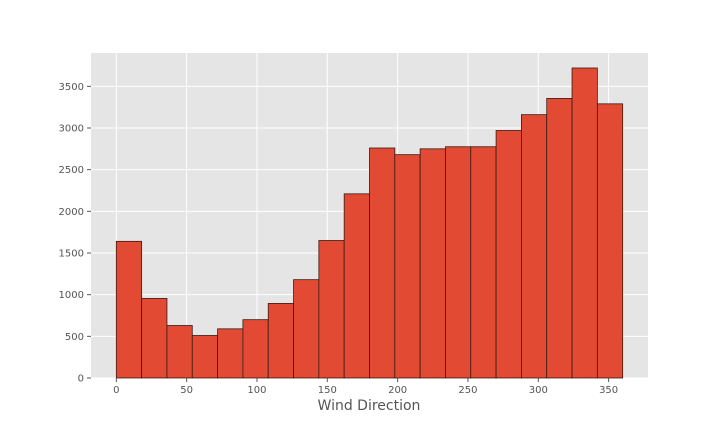  I want to click on y-tick-label-3: 1500, so click(71, 254).